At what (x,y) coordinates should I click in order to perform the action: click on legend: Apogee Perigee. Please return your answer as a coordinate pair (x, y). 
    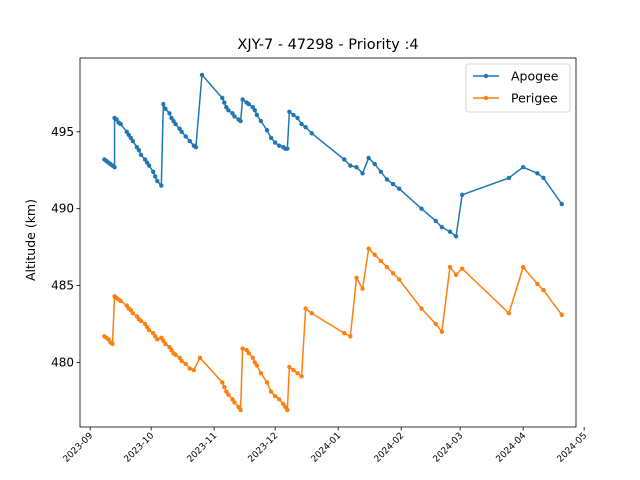
    Looking at the image, I should click on (518, 88).